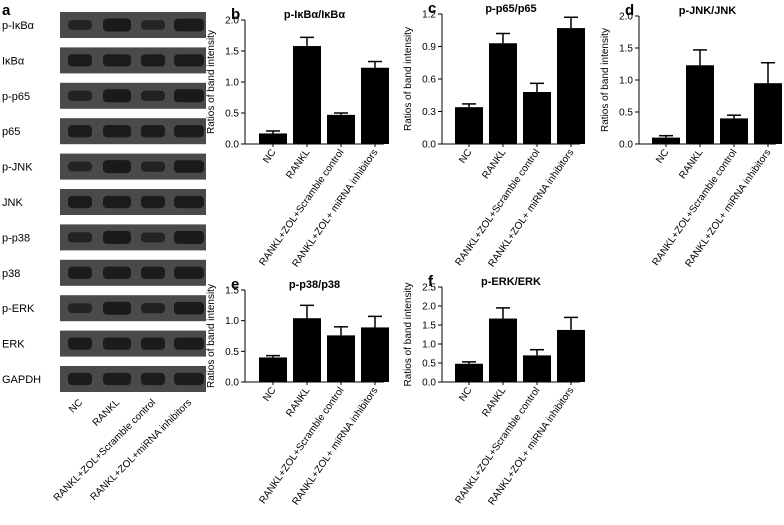 The width and height of the screenshot is (784, 525). I want to click on blot-label: p-p38, so click(16, 238).